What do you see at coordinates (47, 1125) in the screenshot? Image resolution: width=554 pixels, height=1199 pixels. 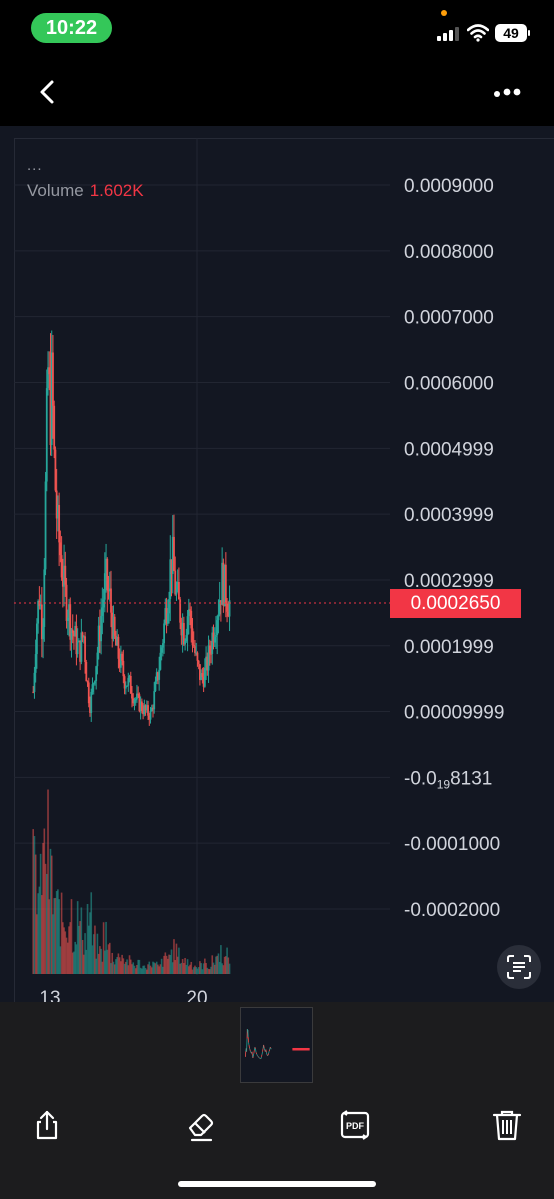 I see `share-icon` at bounding box center [47, 1125].